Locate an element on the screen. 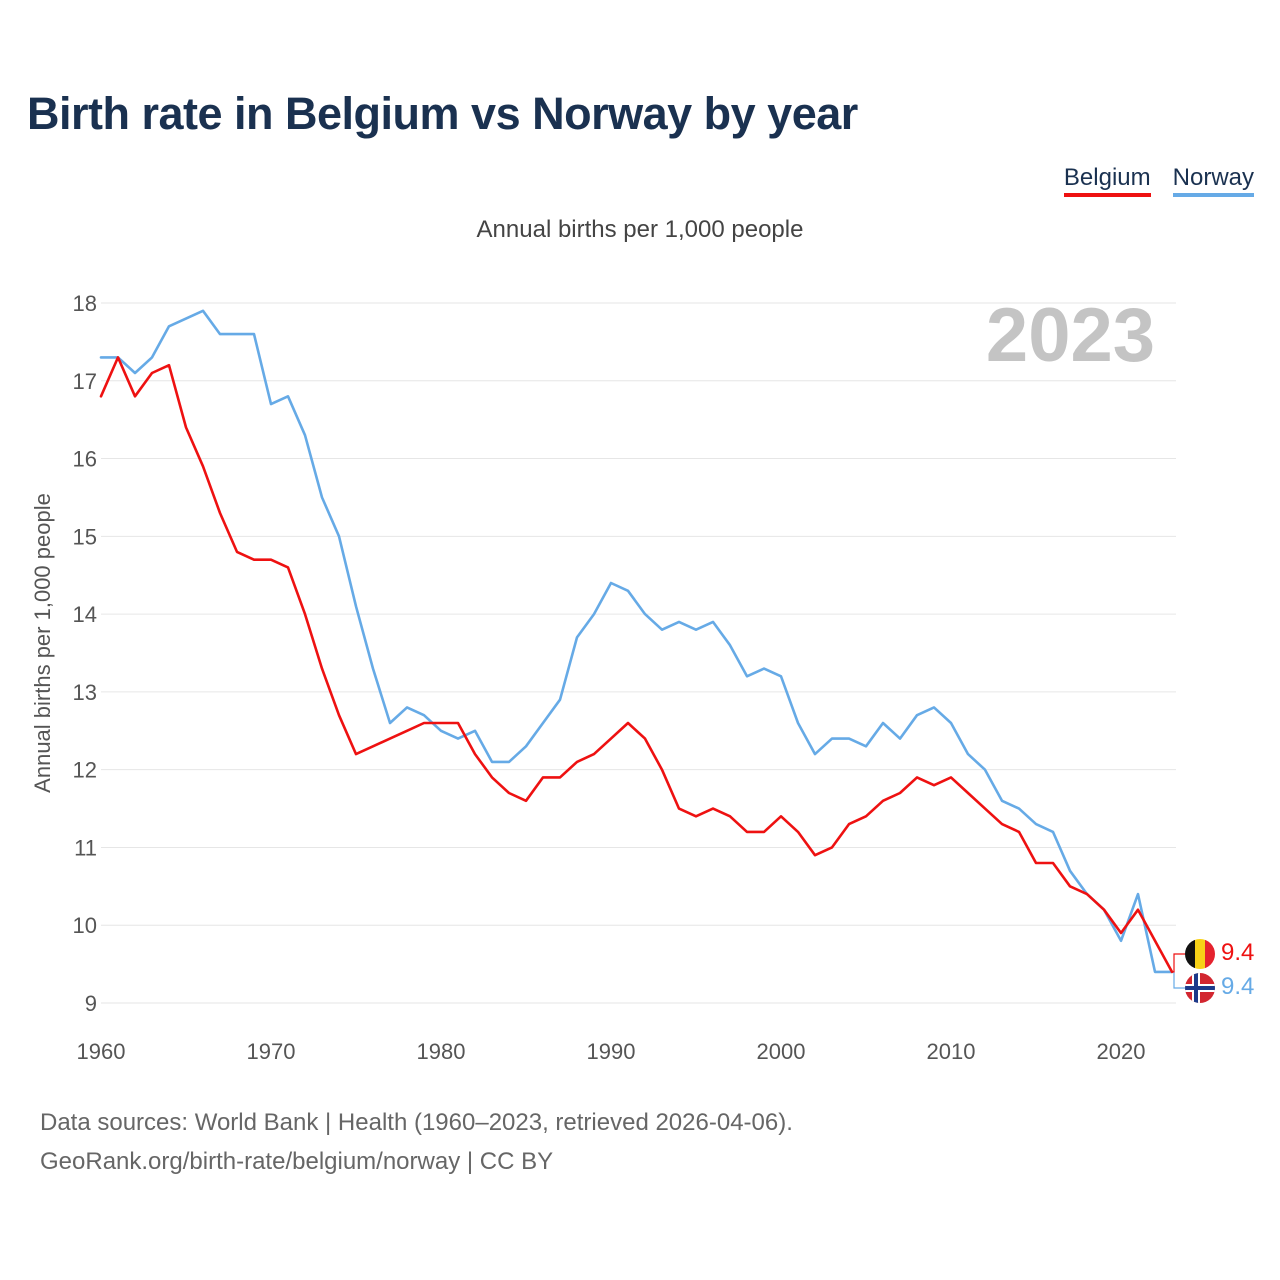 The width and height of the screenshot is (1280, 1280). leader-line-belgium is located at coordinates (1179, 963).